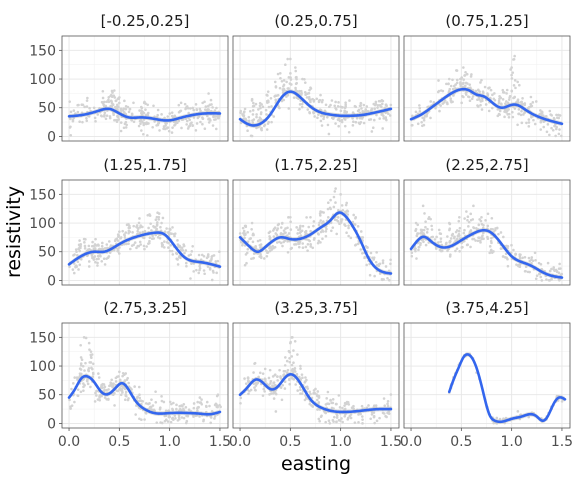 This screenshot has width=576, height=480. What do you see at coordinates (42, 195) in the screenshot?
I see `y-tick-label: 150` at bounding box center [42, 195].